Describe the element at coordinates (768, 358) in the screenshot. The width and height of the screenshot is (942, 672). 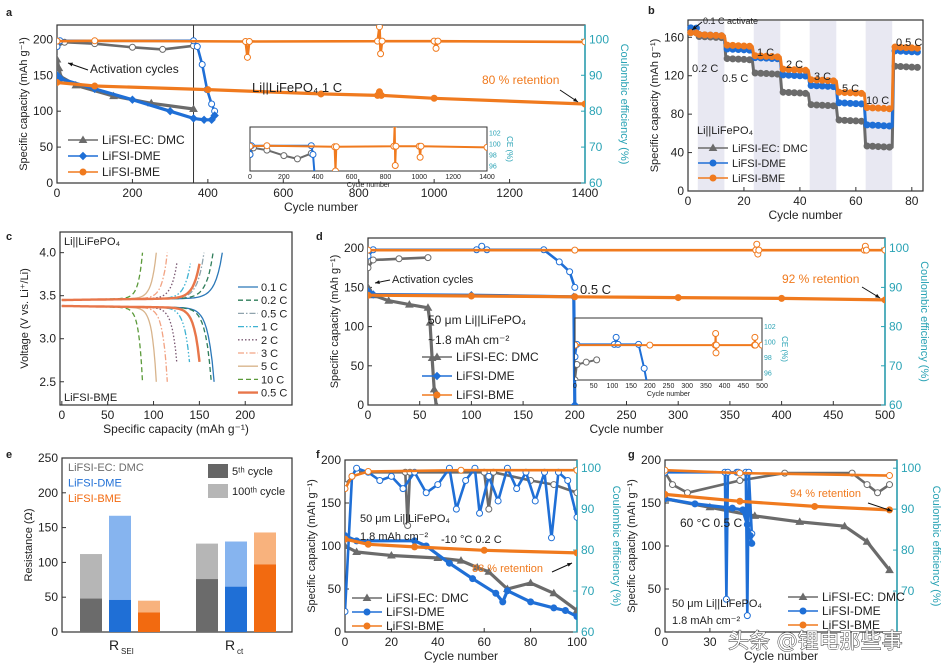
I see `inset-y-tick-label: 98` at that location.